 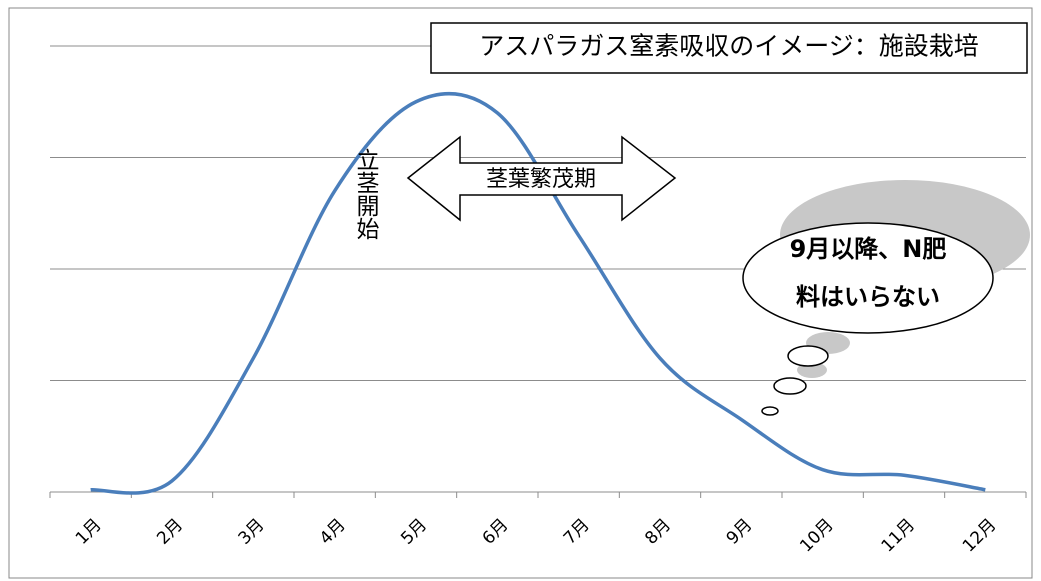 What do you see at coordinates (868, 278) in the screenshot?
I see `bubble` at bounding box center [868, 278].